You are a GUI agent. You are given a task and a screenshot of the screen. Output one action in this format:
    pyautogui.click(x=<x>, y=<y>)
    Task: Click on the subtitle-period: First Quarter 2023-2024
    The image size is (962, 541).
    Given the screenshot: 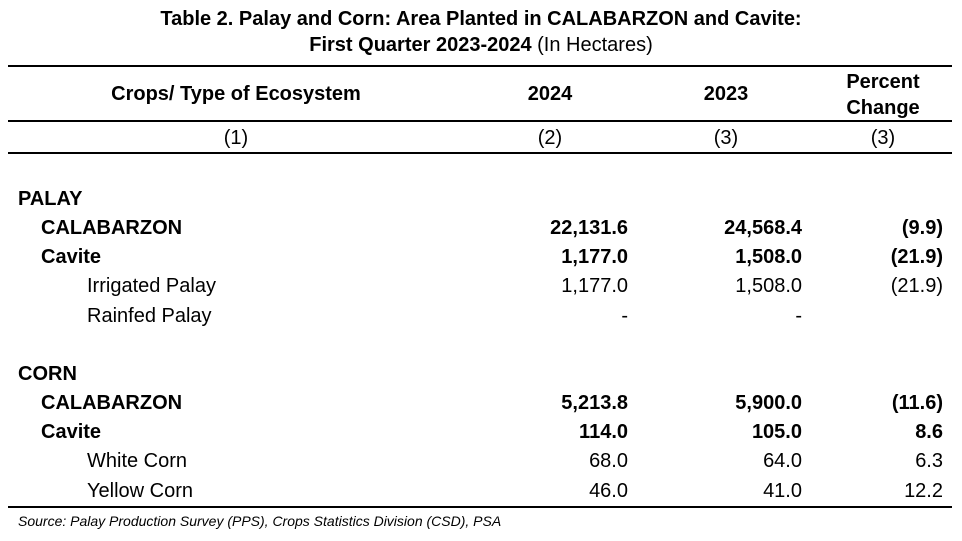 What is the action you would take?
    pyautogui.click(x=420, y=45)
    